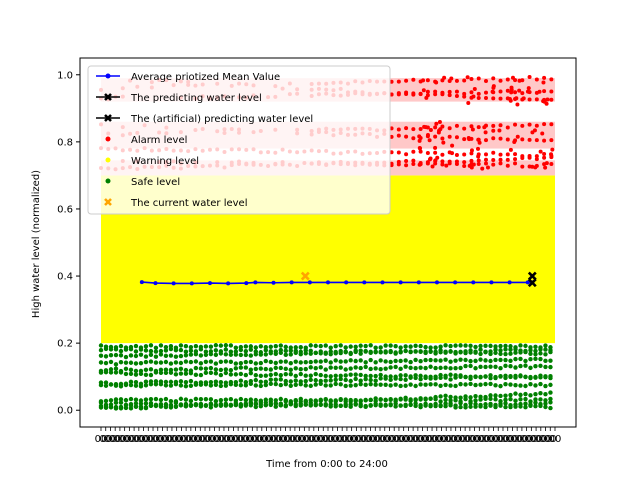  What do you see at coordinates (532, 276) in the screenshot?
I see `predicting-water-level-marker-stroke` at bounding box center [532, 276].